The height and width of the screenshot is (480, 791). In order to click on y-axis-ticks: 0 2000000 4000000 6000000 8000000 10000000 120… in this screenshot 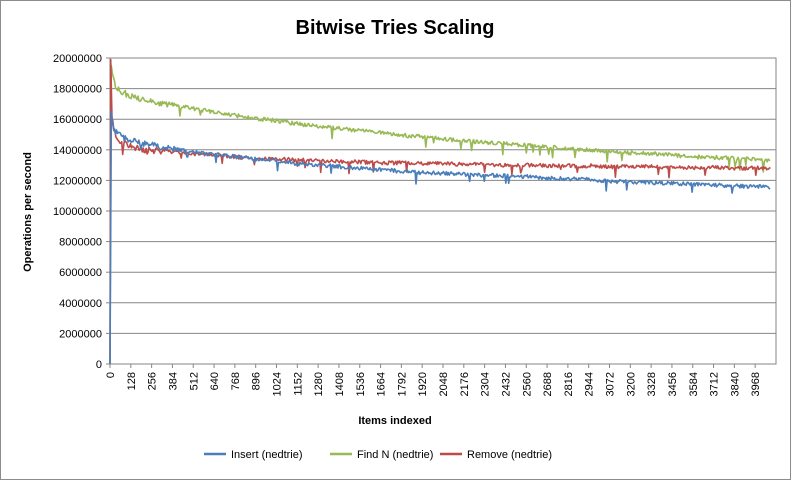, I will do `click(81, 212)`.